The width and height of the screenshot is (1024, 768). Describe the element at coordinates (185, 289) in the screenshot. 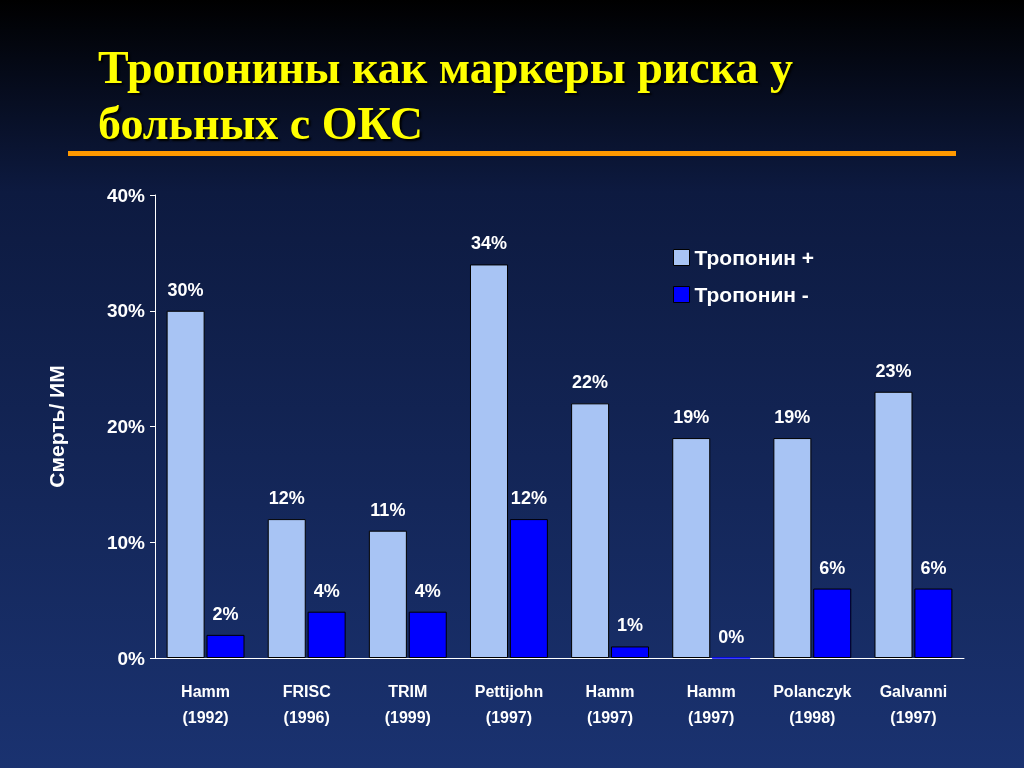

I see `data-label: 30%` at that location.